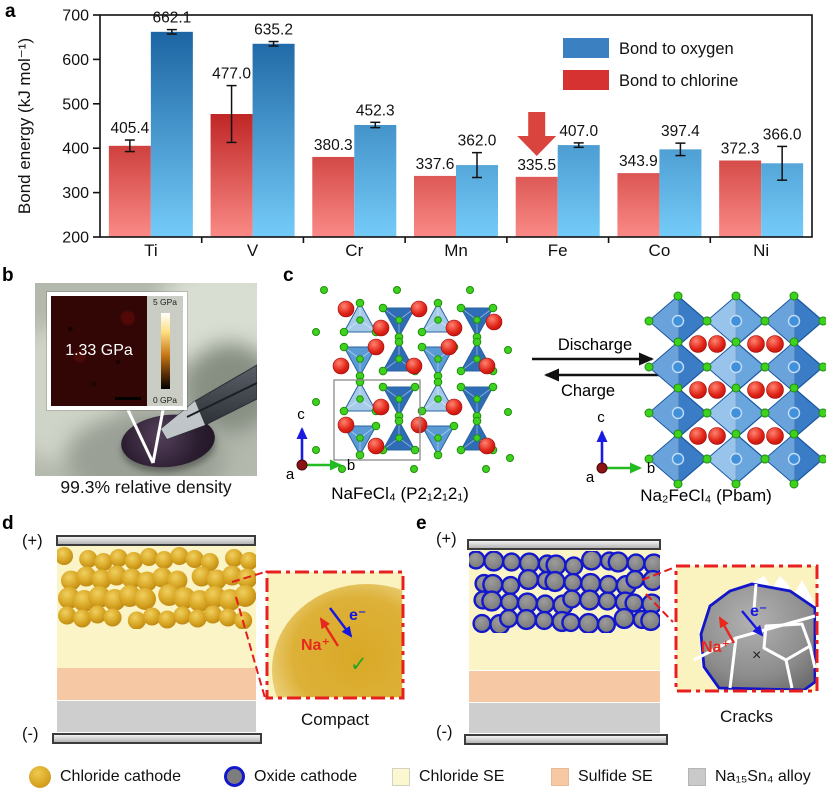  What do you see at coordinates (75, 16) in the screenshot?
I see `ytick-700: 700` at bounding box center [75, 16].